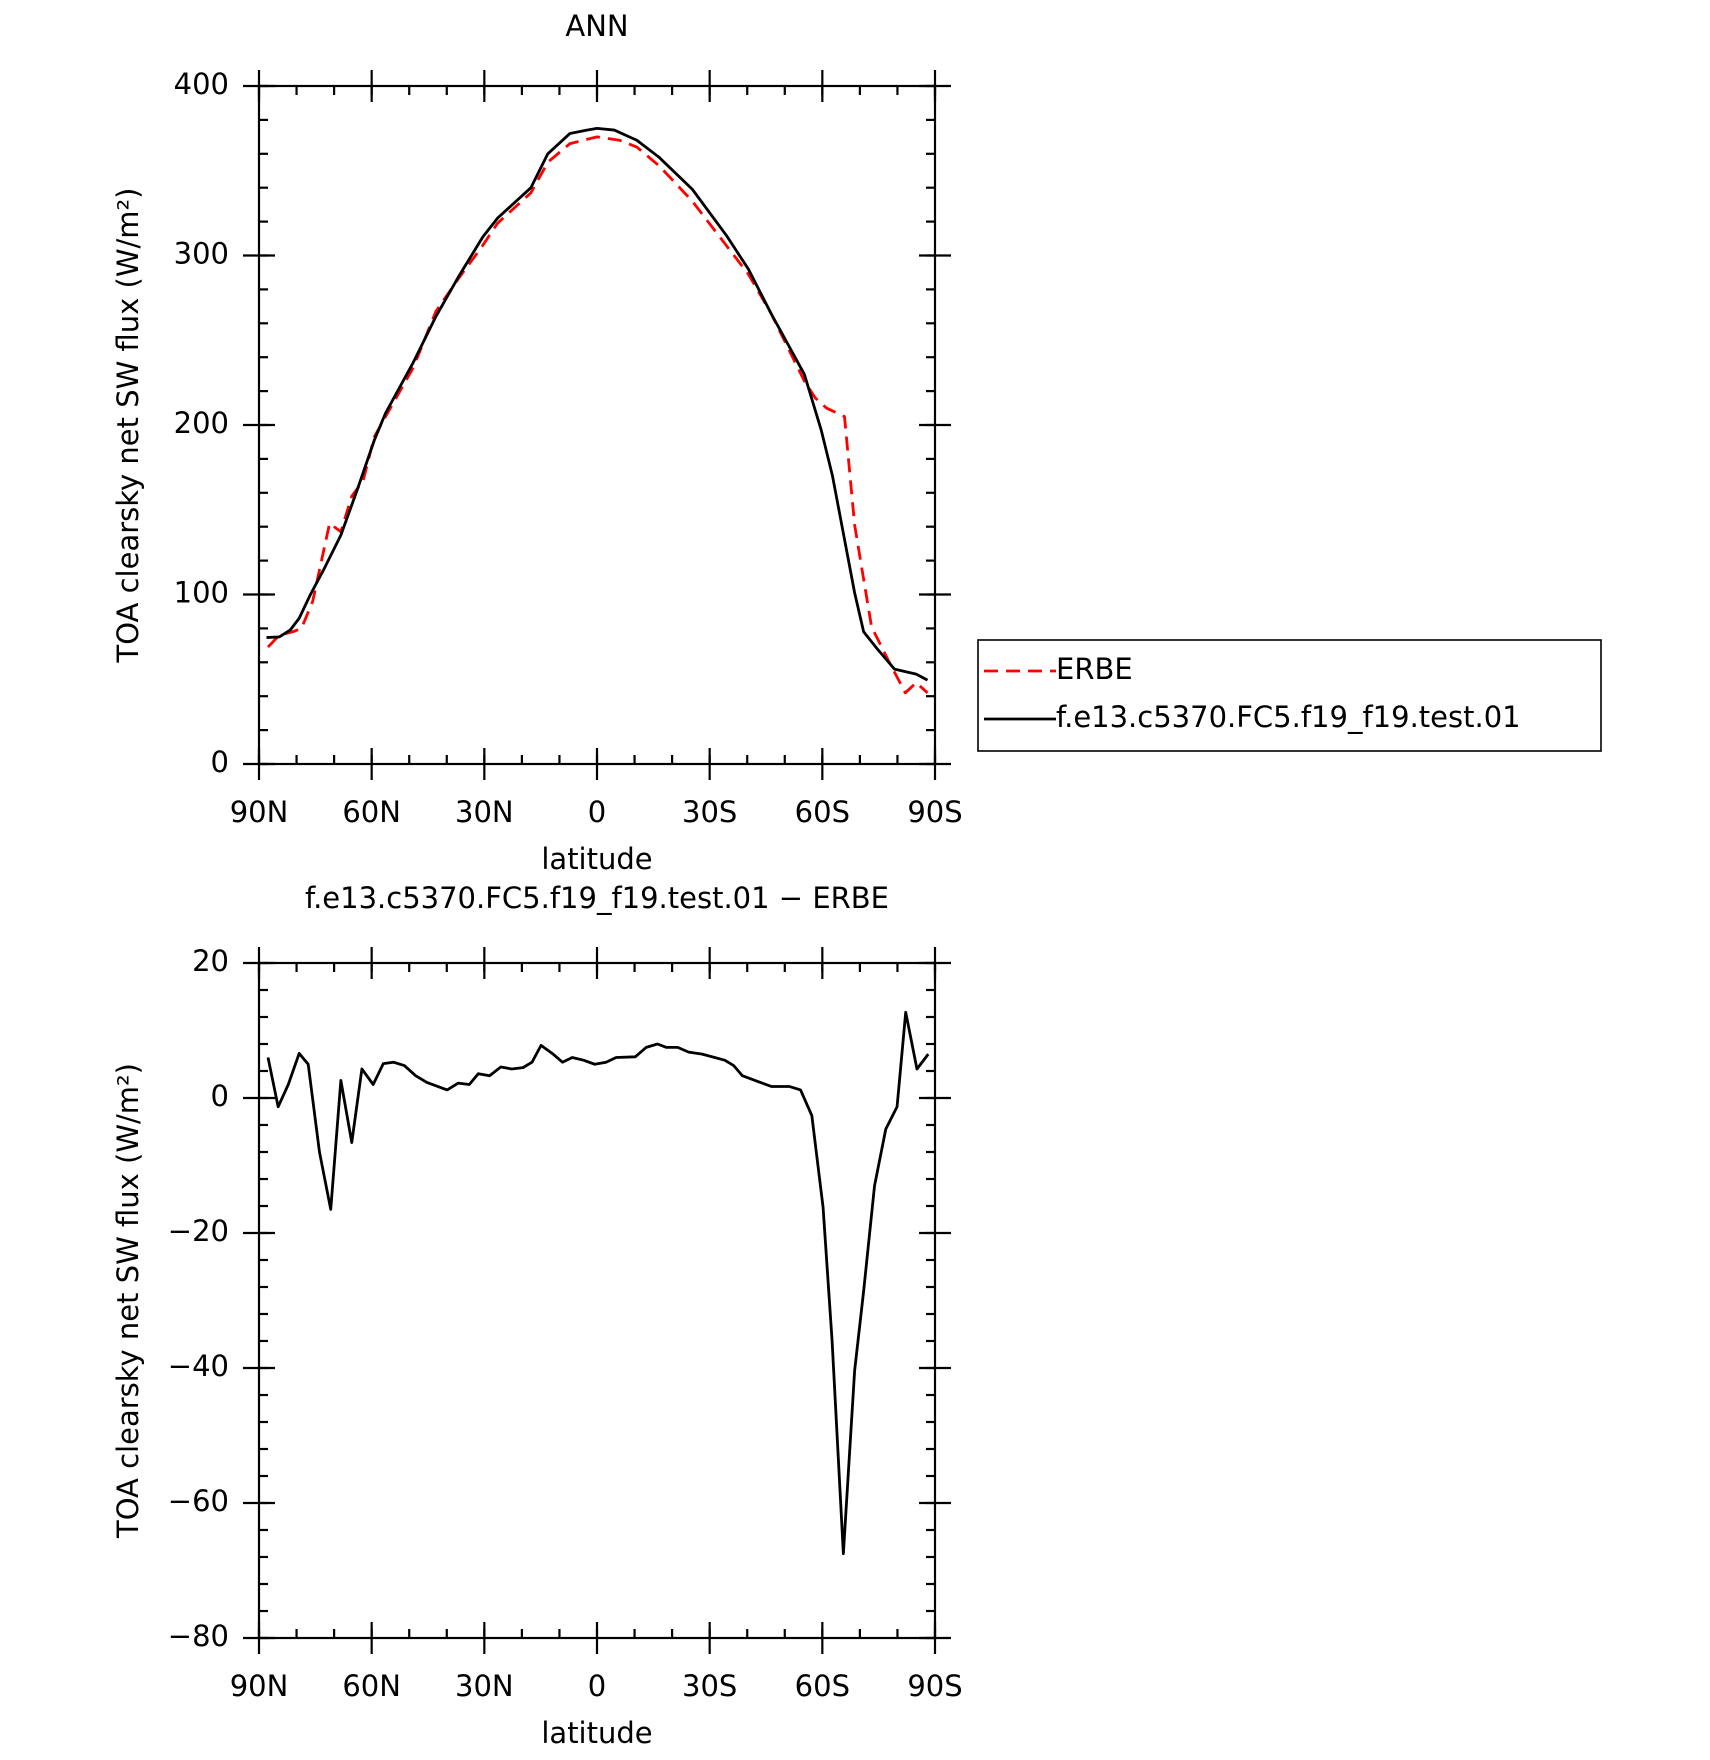 This screenshot has height=1760, width=1710. Describe the element at coordinates (210, 961) in the screenshot. I see `y-tick-label: 20` at that location.